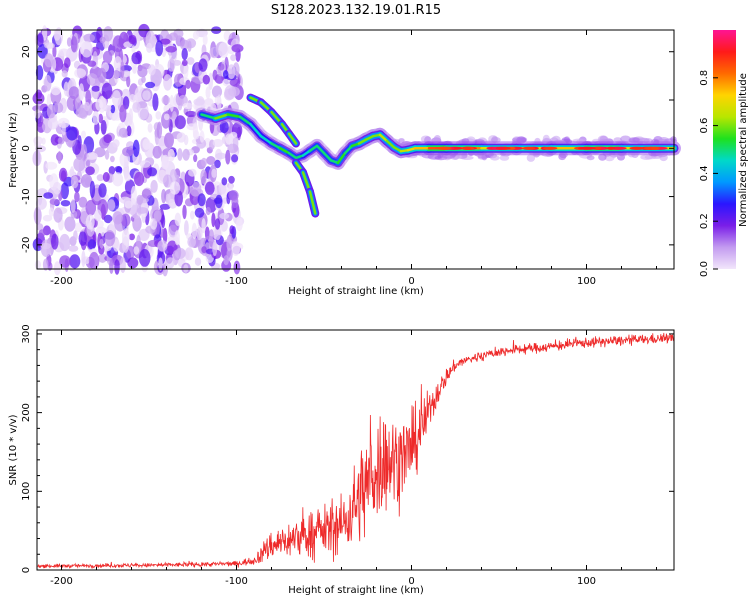  What do you see at coordinates (61, 281) in the screenshot?
I see `spectrogram-x-tick-label: -200` at bounding box center [61, 281].